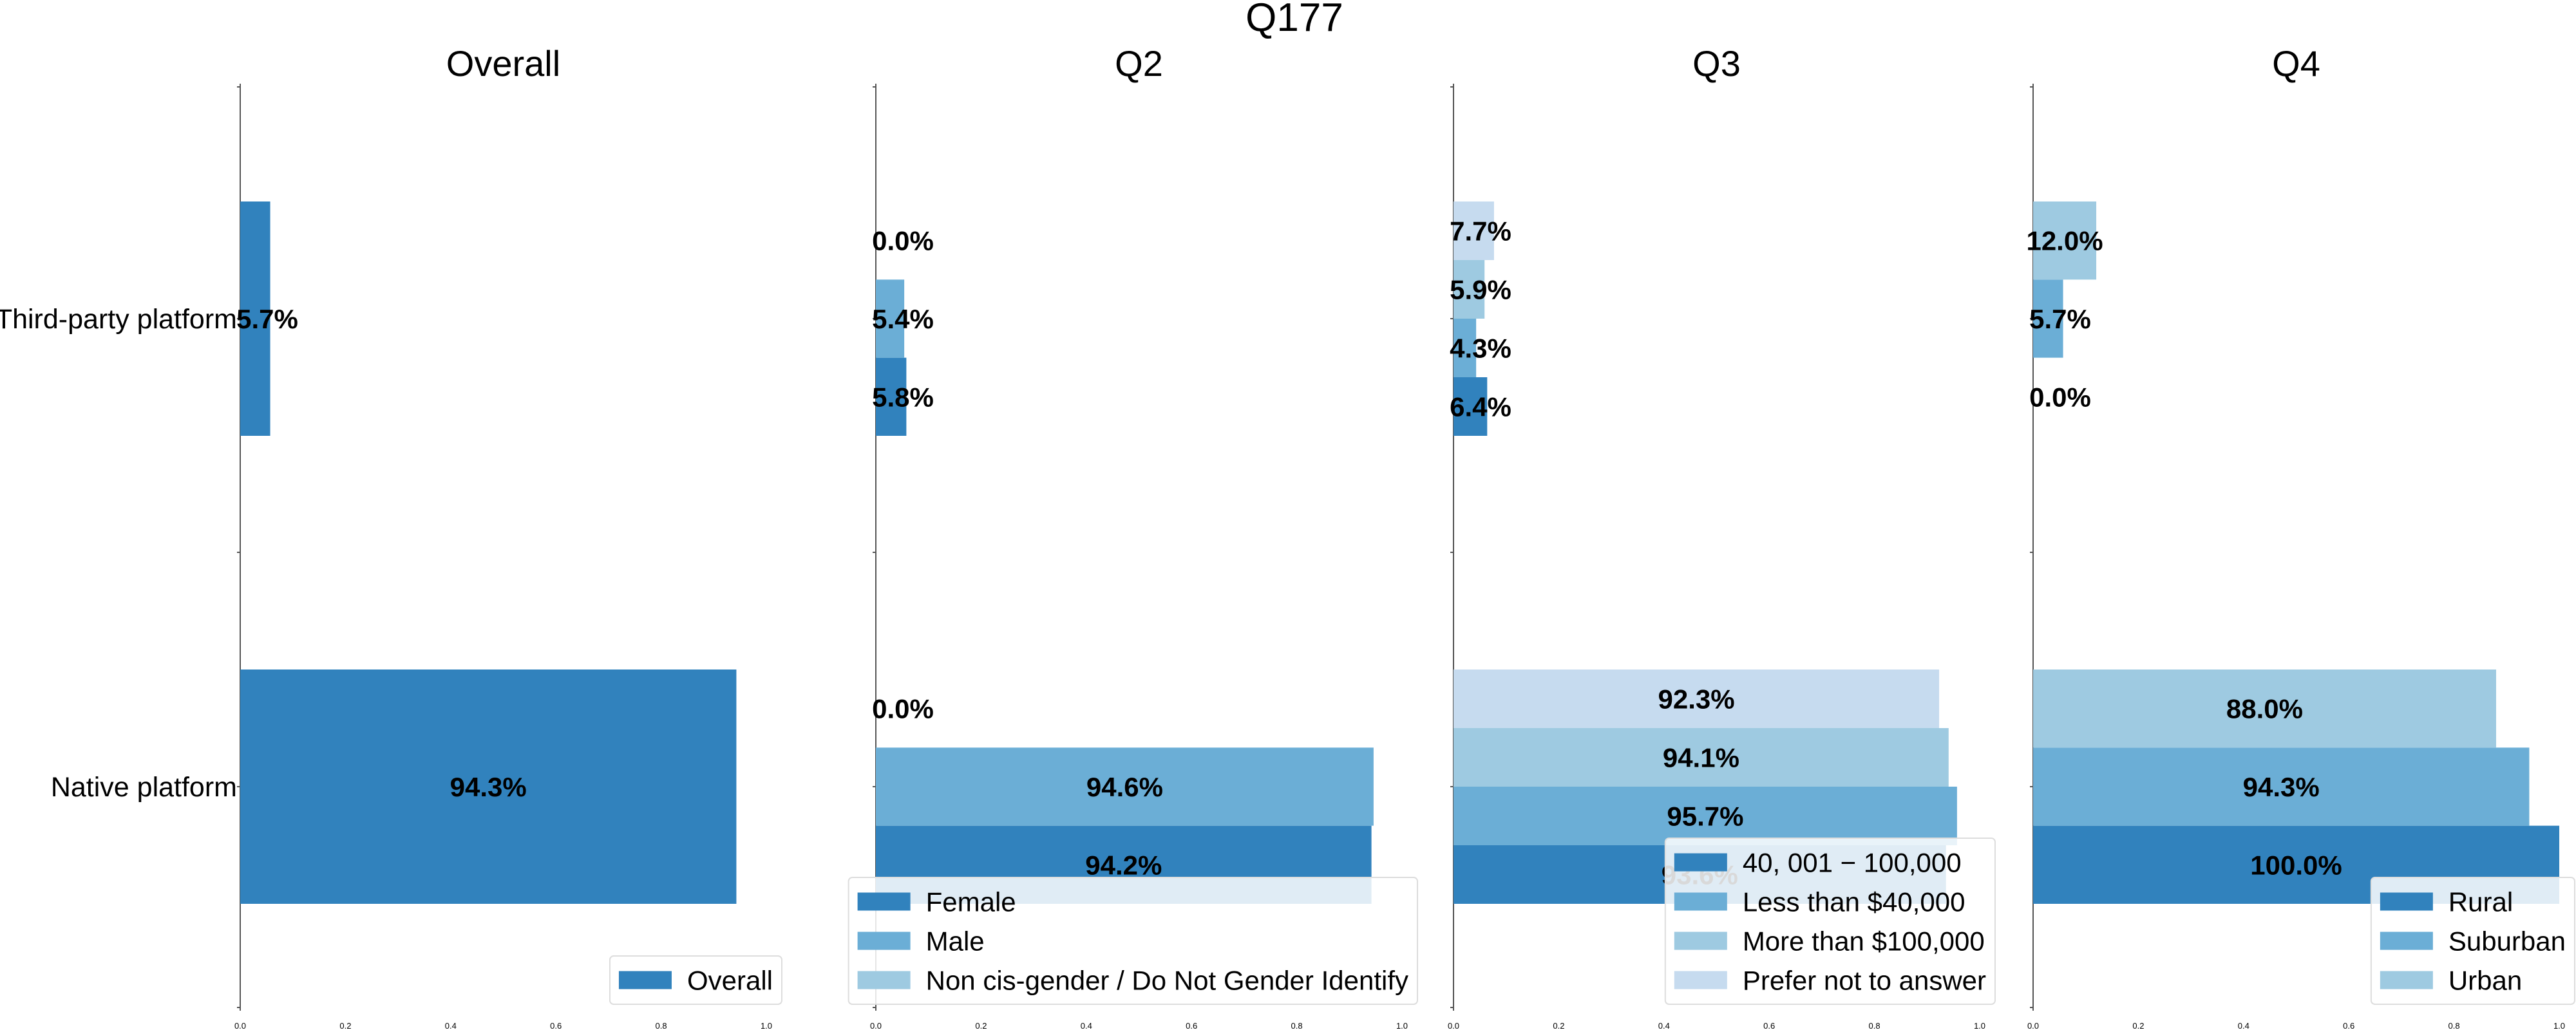  I want to click on legend-swatch-non-cis-gender-do-not-gender-identify, so click(884, 980).